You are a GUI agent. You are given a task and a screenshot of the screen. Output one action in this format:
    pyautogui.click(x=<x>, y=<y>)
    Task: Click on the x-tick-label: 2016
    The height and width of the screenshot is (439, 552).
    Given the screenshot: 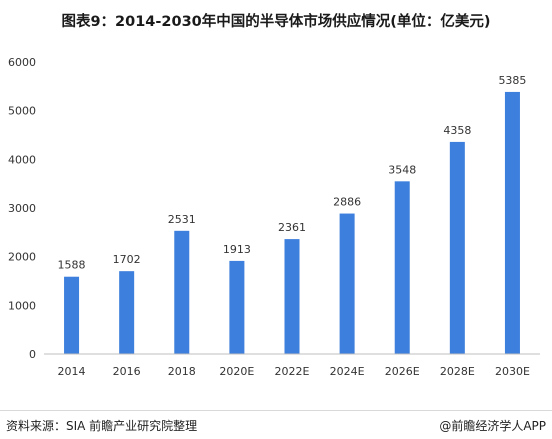 What is the action you would take?
    pyautogui.click(x=127, y=371)
    